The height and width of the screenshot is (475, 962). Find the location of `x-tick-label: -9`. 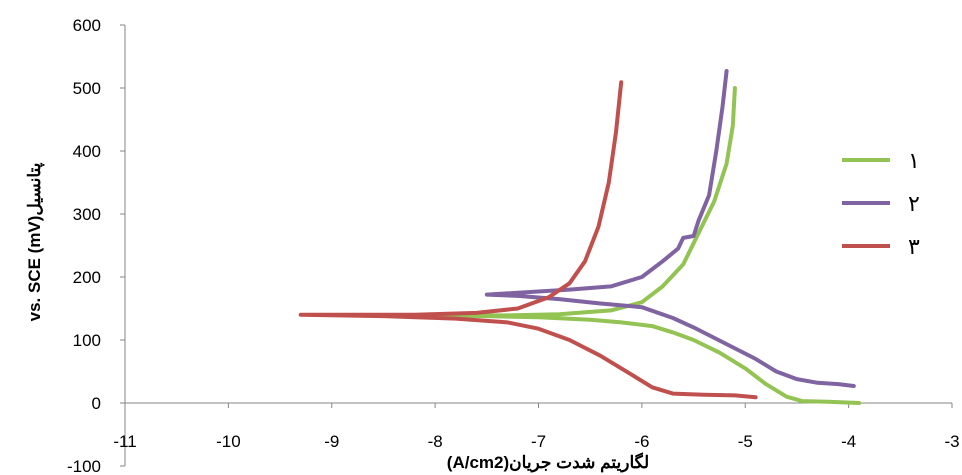

x-tick-label: -9 is located at coordinates (331, 441).